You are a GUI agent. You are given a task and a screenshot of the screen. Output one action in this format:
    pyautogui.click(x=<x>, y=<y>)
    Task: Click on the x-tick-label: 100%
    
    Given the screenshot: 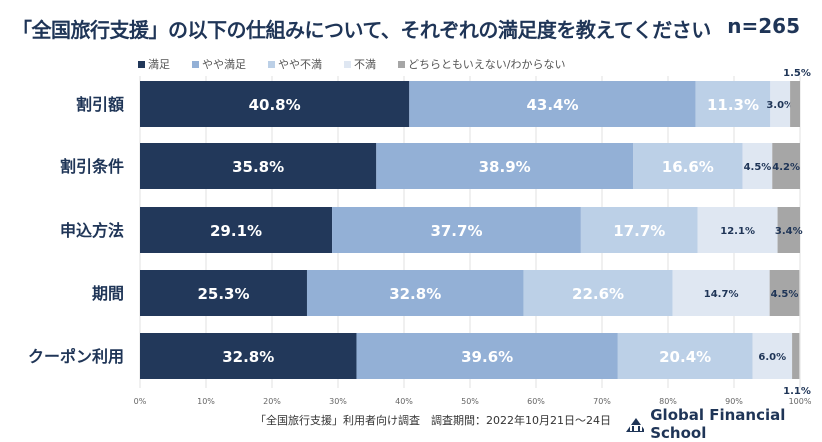 What is the action you would take?
    pyautogui.click(x=800, y=401)
    